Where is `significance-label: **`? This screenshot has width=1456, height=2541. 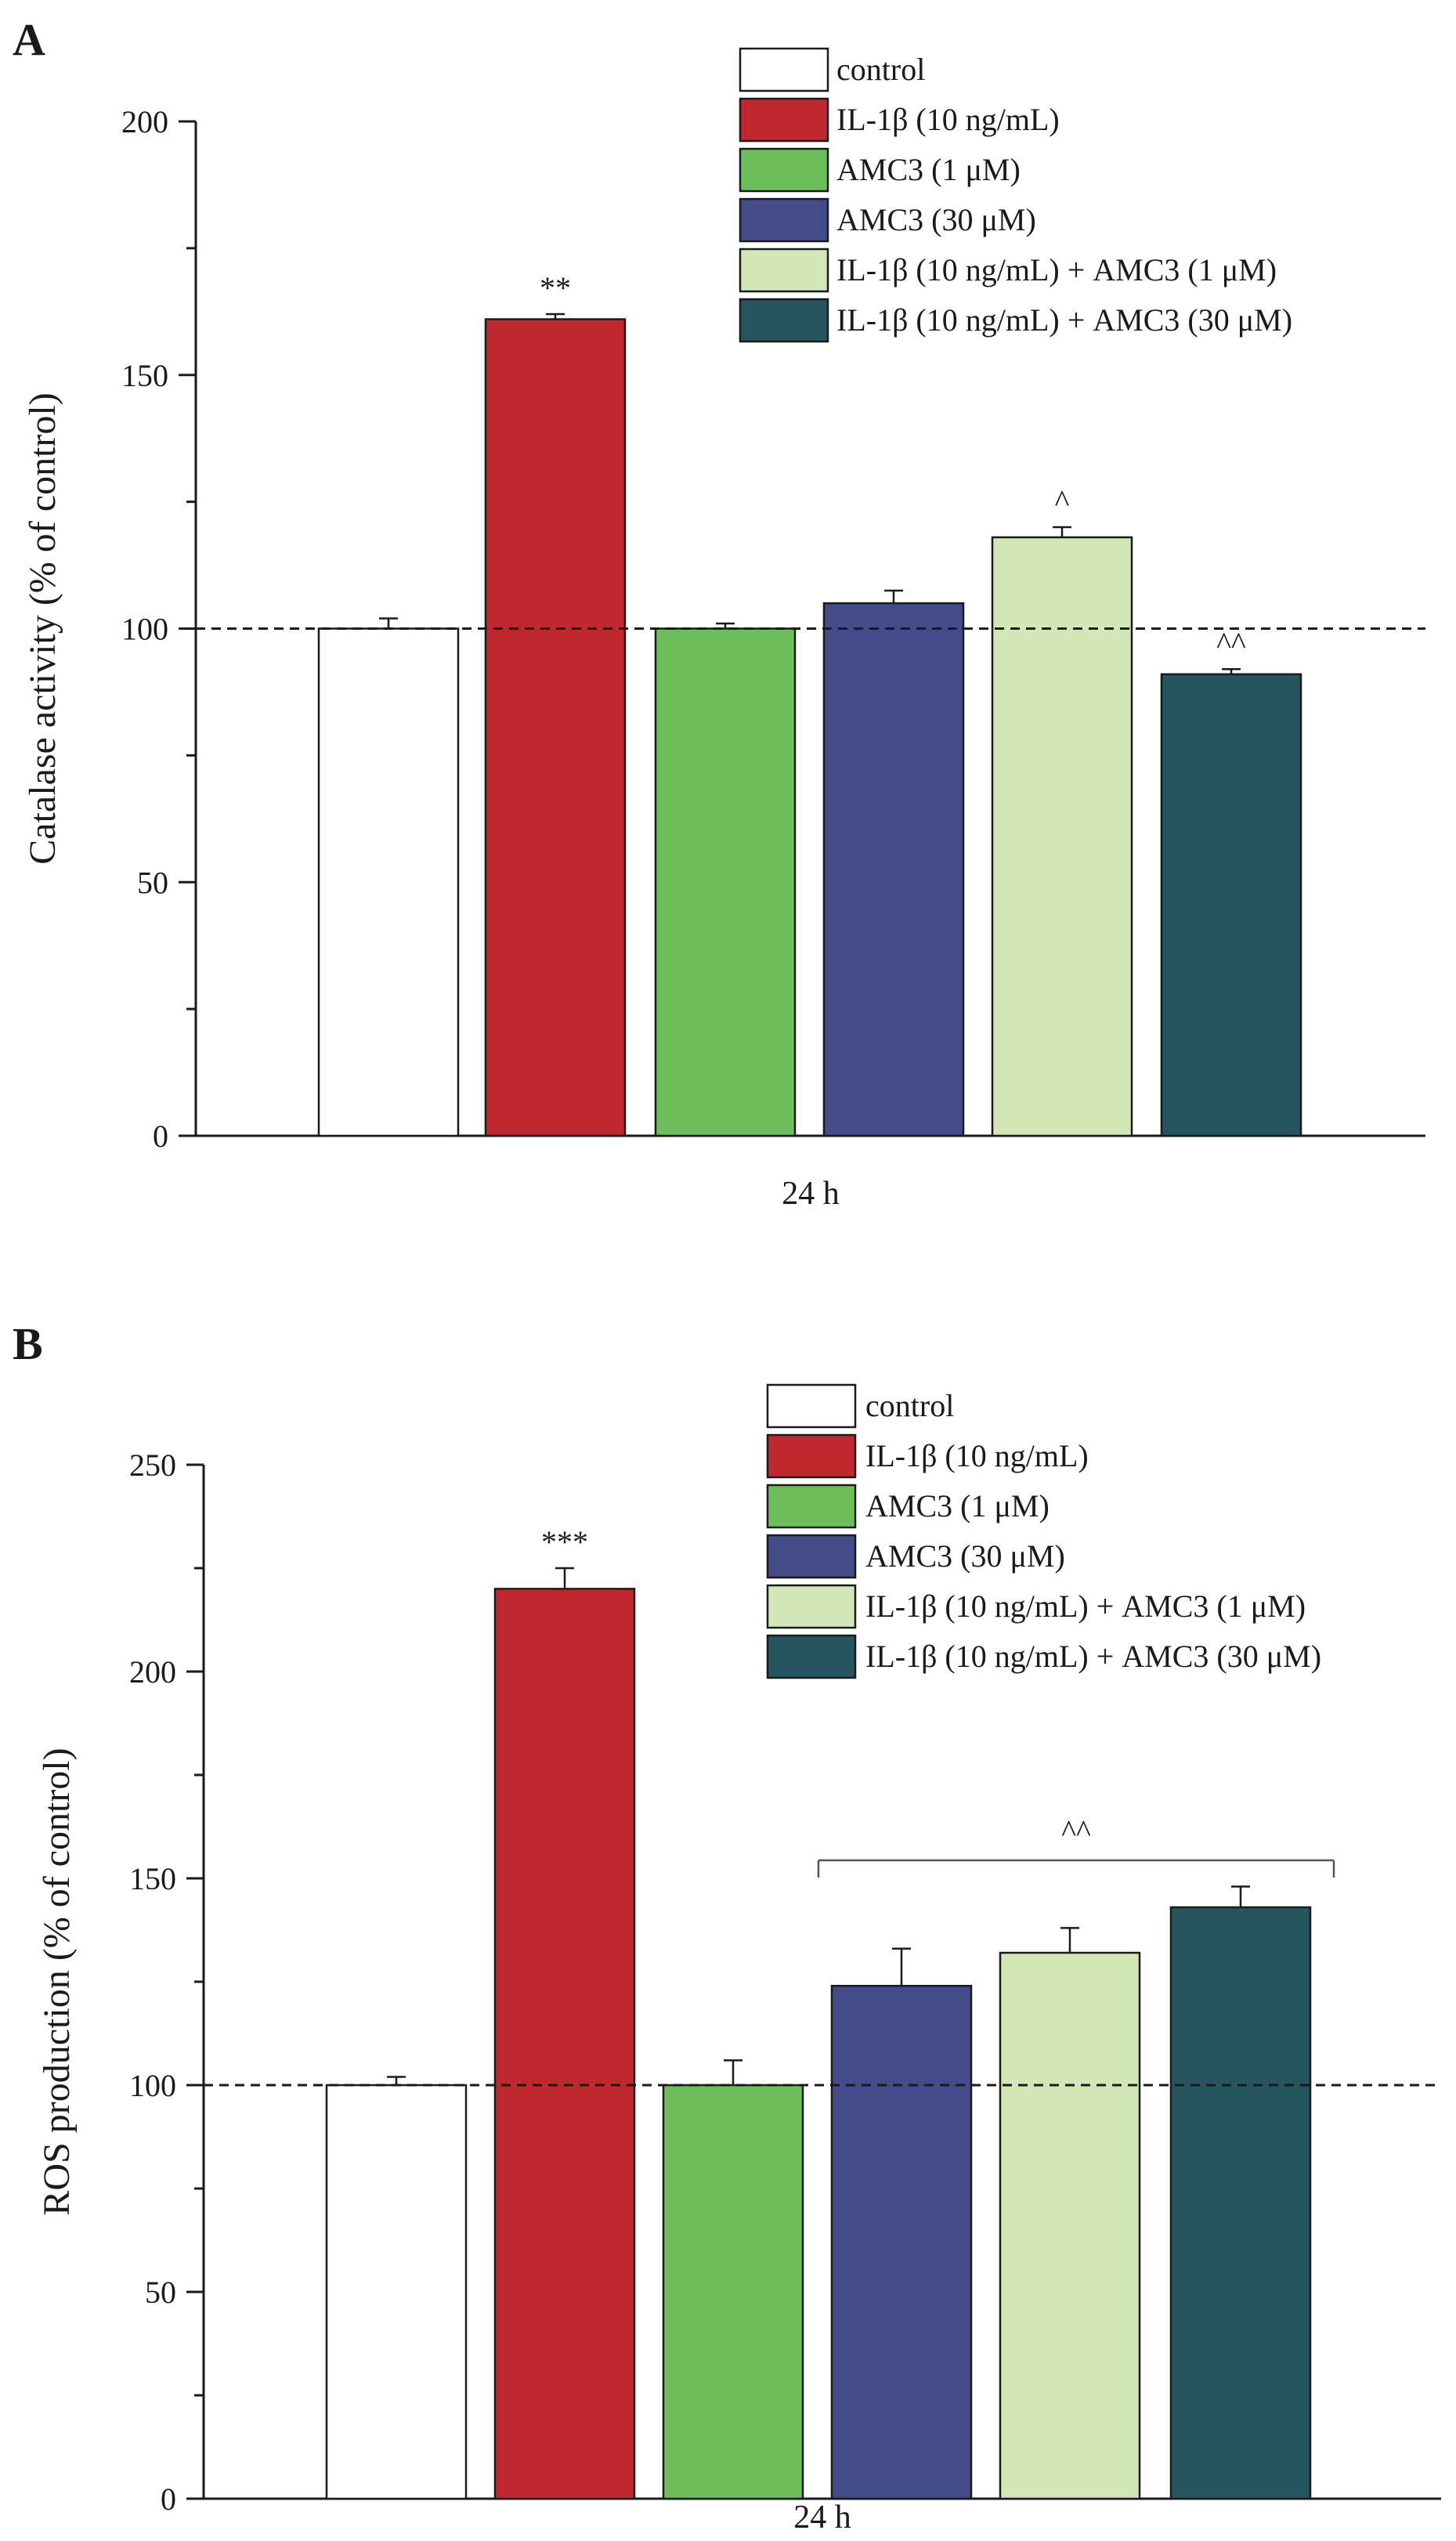 significance-label: ** is located at coordinates (555, 287).